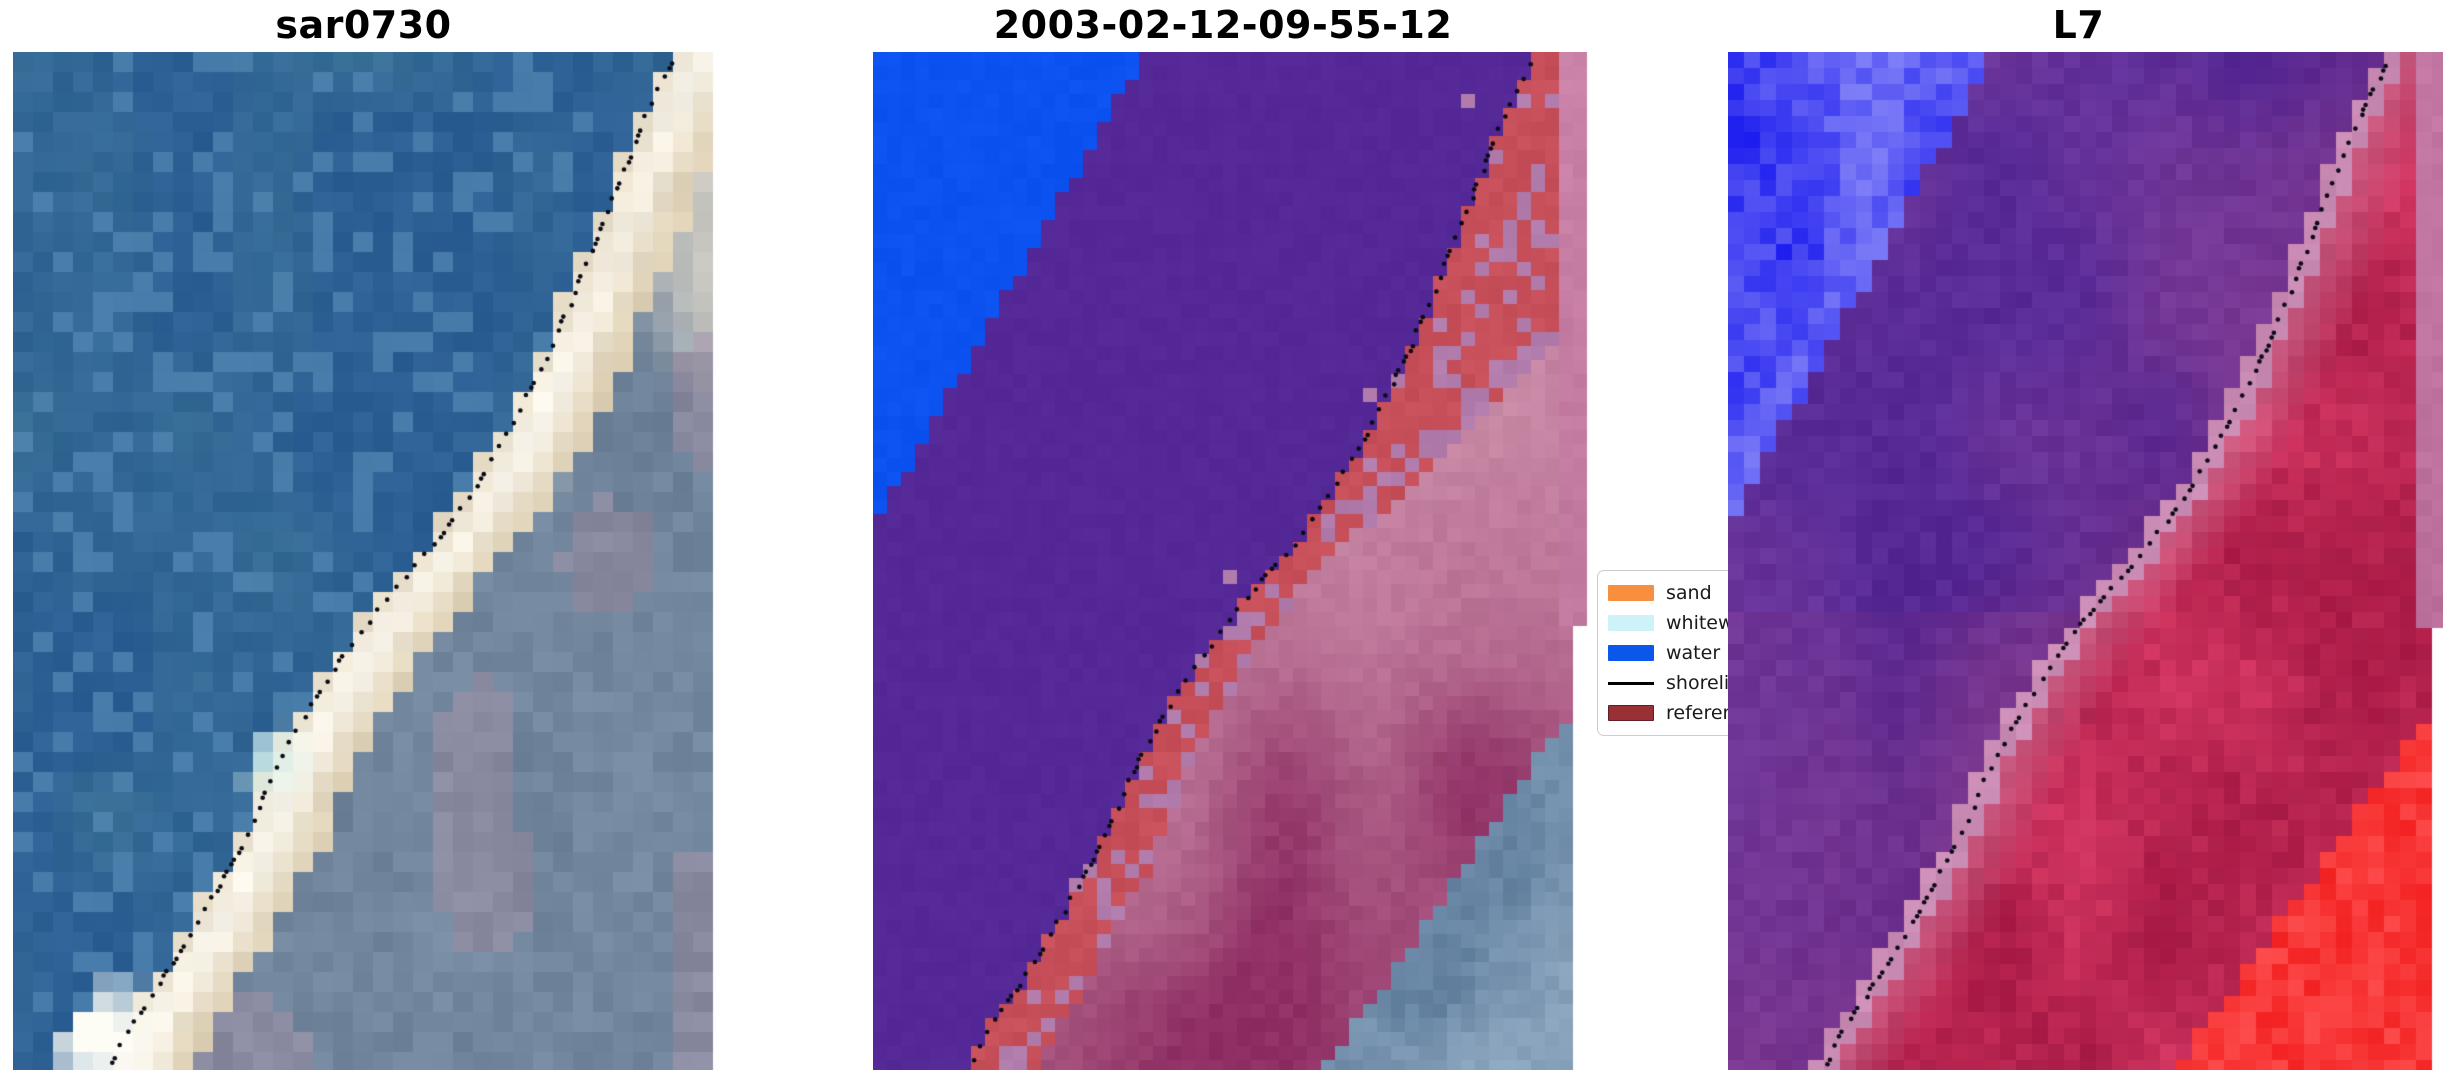  Describe the element at coordinates (1631, 683) in the screenshot. I see `shoreline-line-swatch` at that location.